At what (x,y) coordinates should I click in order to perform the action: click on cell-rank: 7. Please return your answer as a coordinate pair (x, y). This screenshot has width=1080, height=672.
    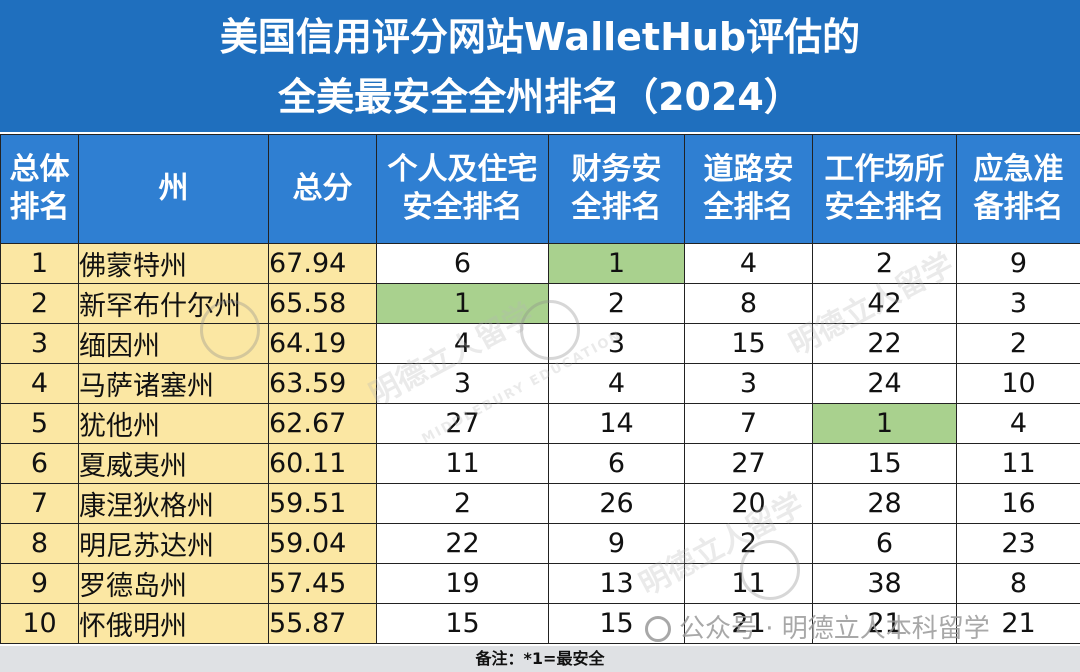
    Looking at the image, I should click on (39, 503).